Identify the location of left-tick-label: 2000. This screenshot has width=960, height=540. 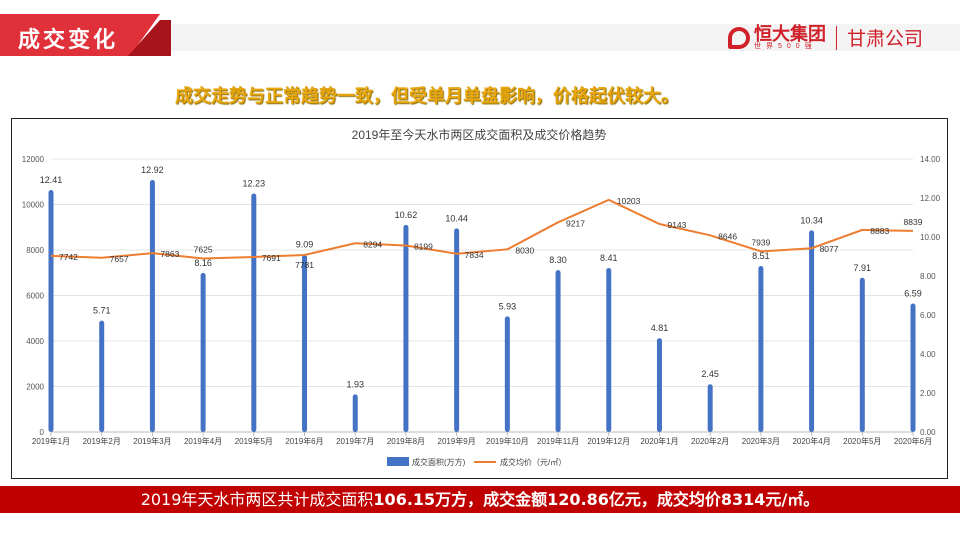
(35, 387).